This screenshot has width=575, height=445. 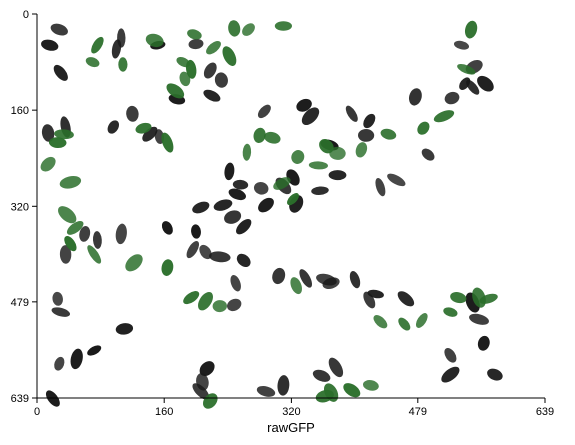 I want to click on y-tick-label: 639, so click(x=20, y=399).